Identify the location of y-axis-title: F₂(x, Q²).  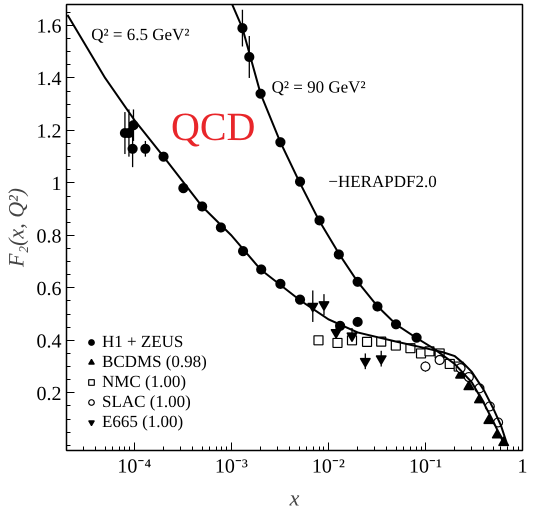
(16, 228).